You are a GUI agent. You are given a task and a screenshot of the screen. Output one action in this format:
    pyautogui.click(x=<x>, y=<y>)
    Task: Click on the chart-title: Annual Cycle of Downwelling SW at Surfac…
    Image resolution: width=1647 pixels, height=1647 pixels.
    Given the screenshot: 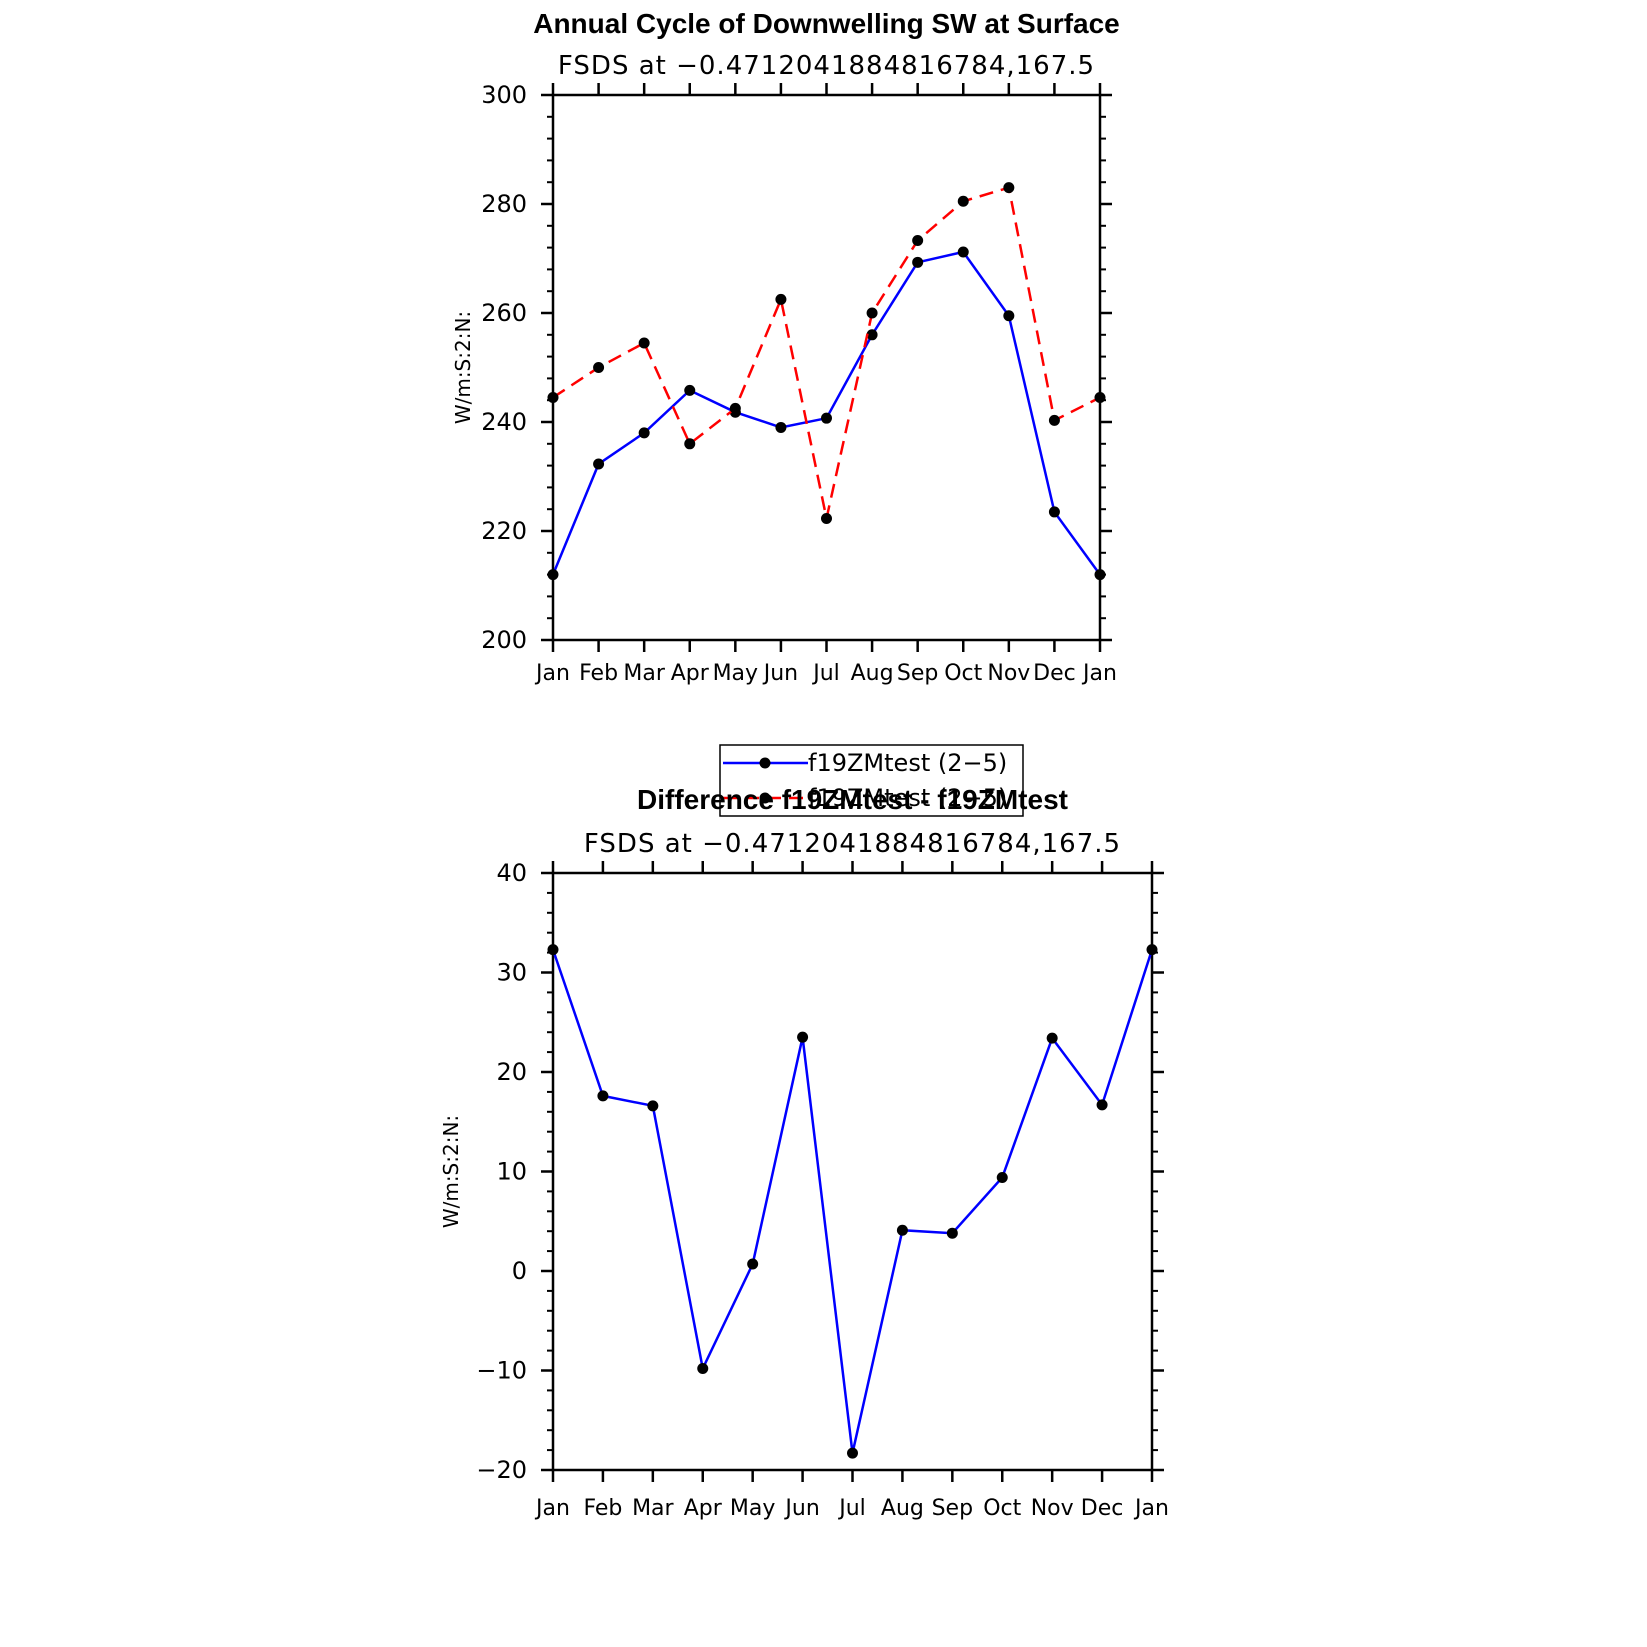 What is the action you would take?
    pyautogui.click(x=826, y=23)
    